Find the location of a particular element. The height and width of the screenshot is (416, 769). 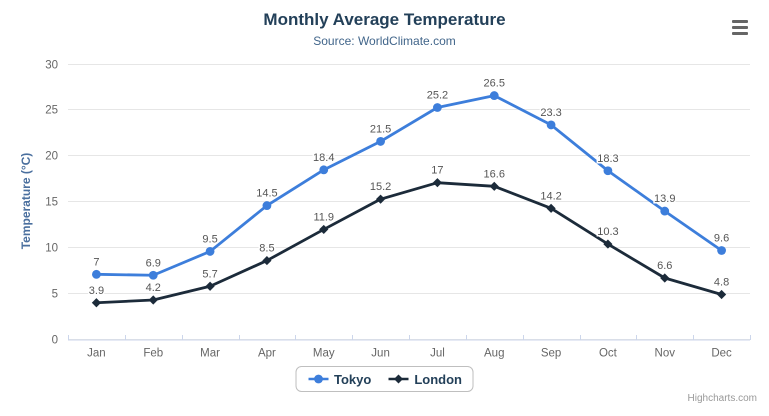

data-label: 18.4 is located at coordinates (323, 158).